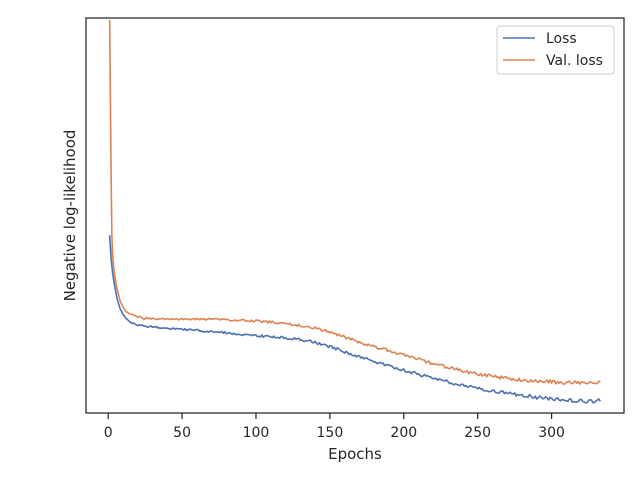  I want to click on x-tick-label: 300, so click(551, 433).